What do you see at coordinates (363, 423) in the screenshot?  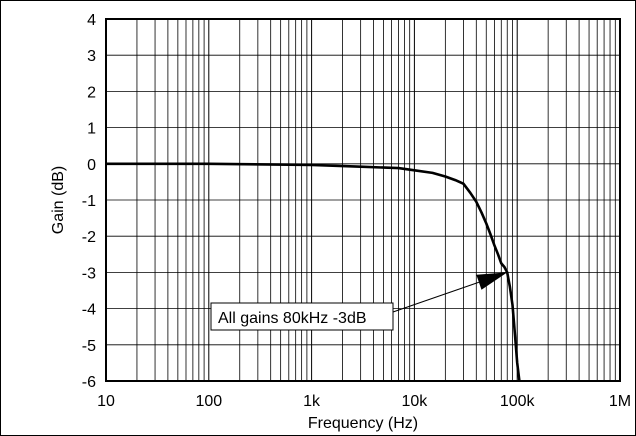 I see `x-axis-title: Frequency (Hz)` at bounding box center [363, 423].